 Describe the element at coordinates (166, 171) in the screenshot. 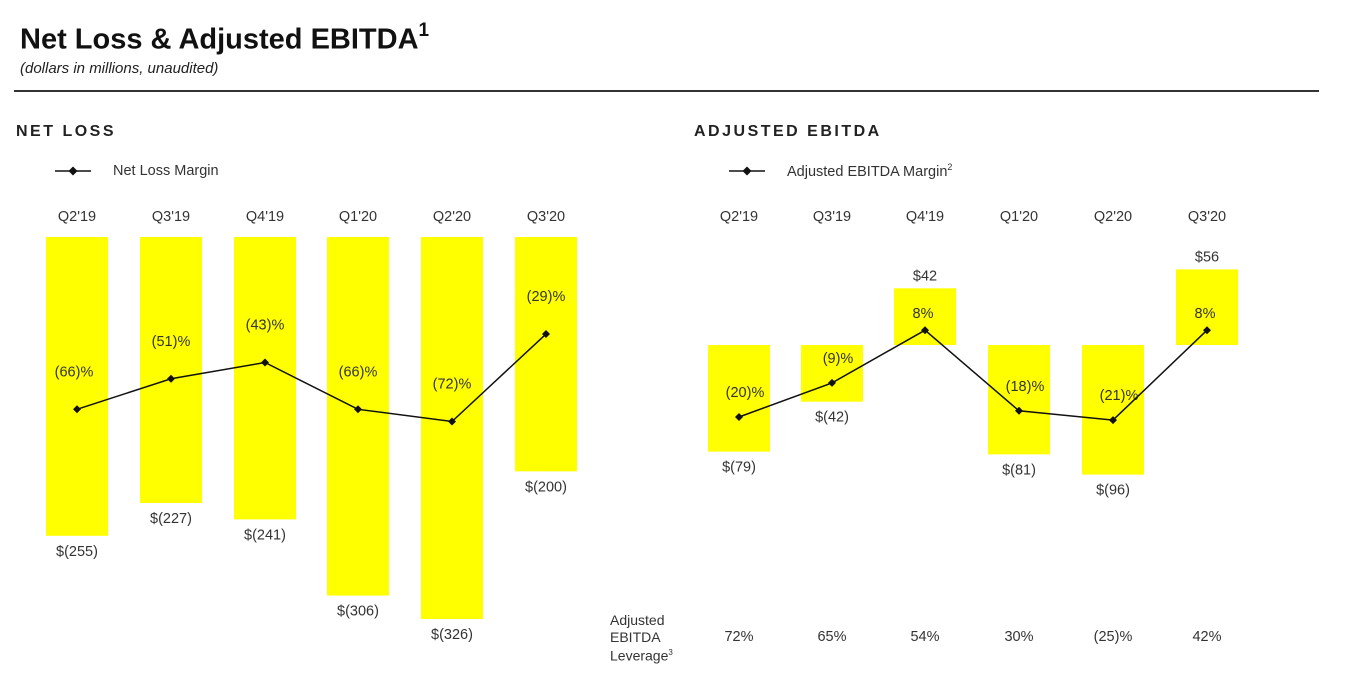

I see `net-loss-legend-label: Net Loss Margin` at that location.